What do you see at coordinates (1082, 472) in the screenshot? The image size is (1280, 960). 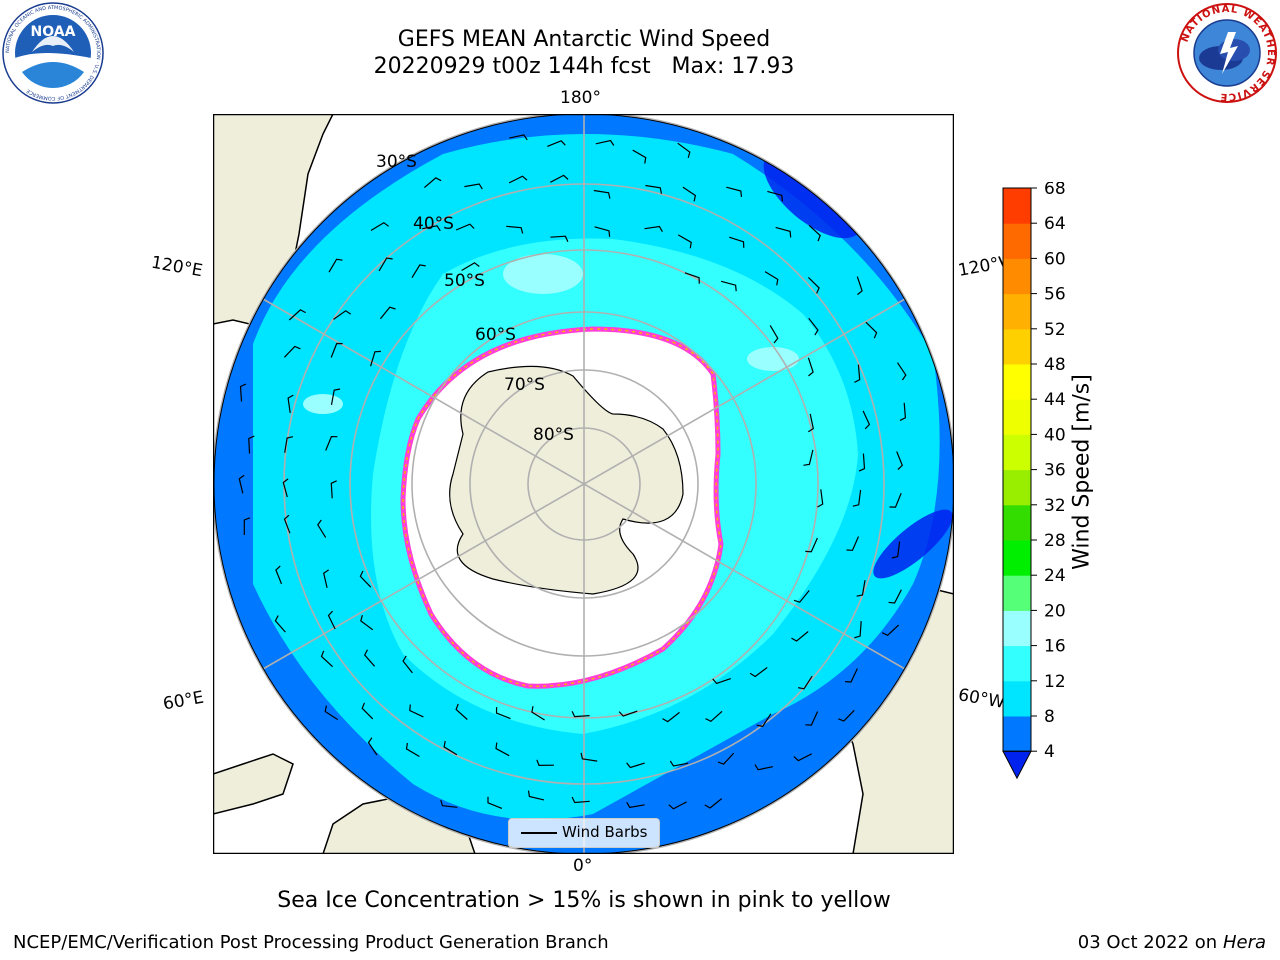 I see `colorbar-title: Wind Speed [m/s]` at bounding box center [1082, 472].